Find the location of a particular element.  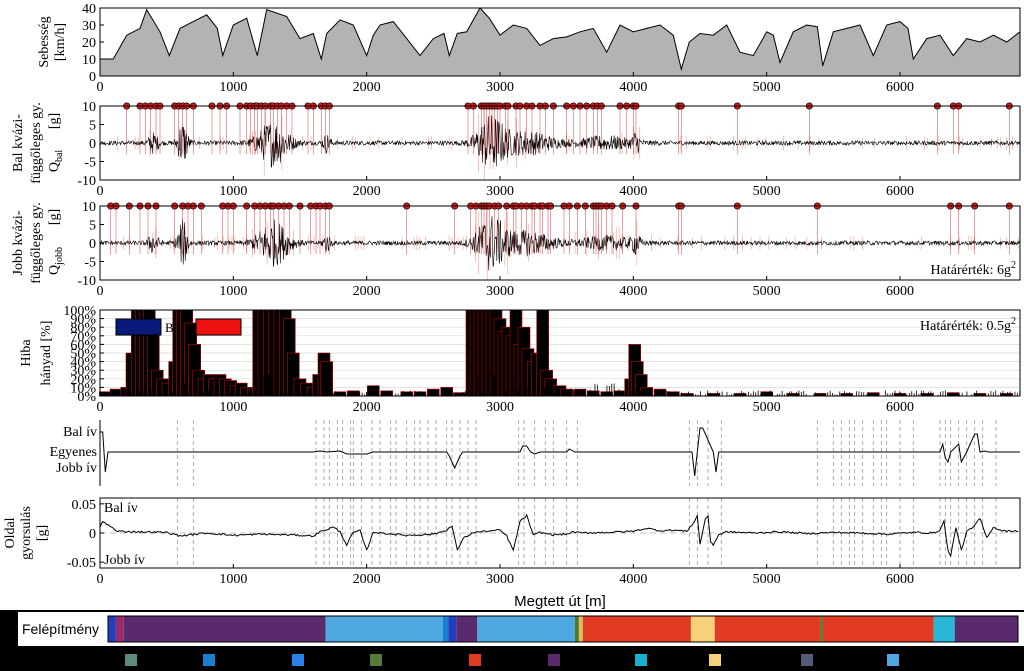

y-tick-label: 30% is located at coordinates (83, 371).